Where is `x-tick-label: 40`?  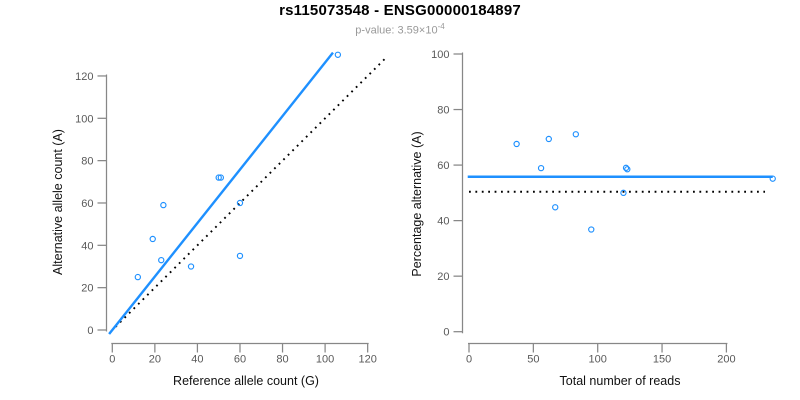 x-tick-label: 40 is located at coordinates (197, 360).